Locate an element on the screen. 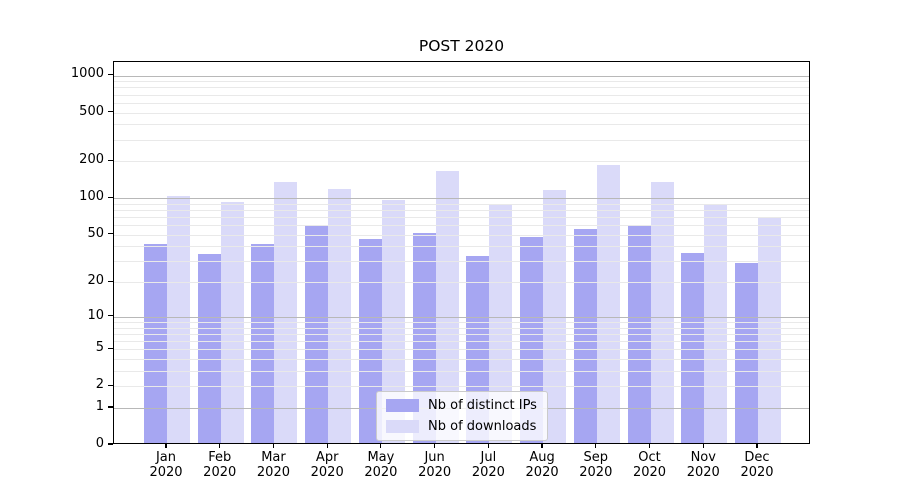 Image resolution: width=900 pixels, height=500 pixels. bar-downloads-oct is located at coordinates (662, 312).